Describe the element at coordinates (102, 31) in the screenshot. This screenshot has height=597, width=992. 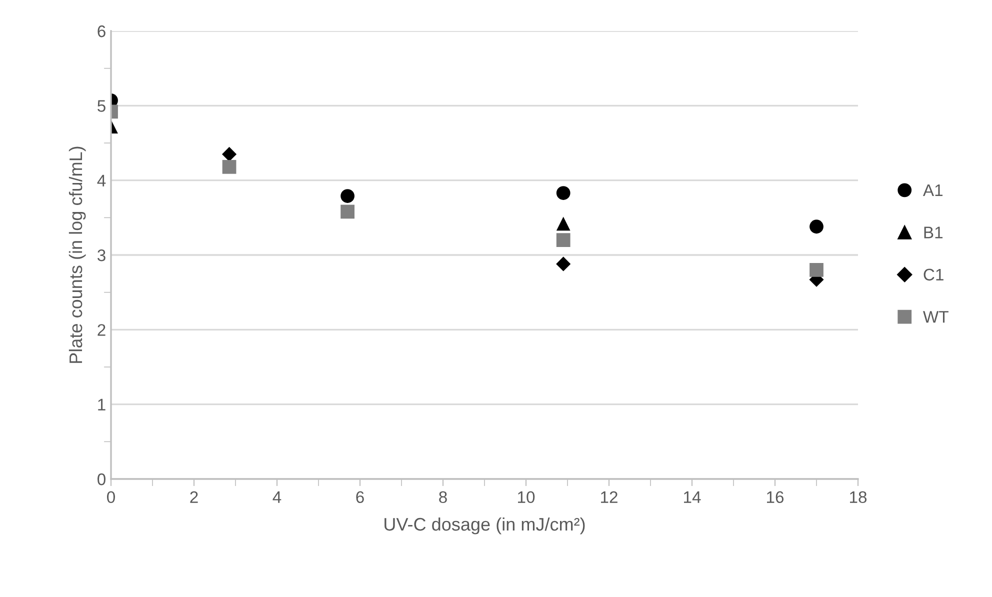
I see `y-tick-label: 6` at that location.